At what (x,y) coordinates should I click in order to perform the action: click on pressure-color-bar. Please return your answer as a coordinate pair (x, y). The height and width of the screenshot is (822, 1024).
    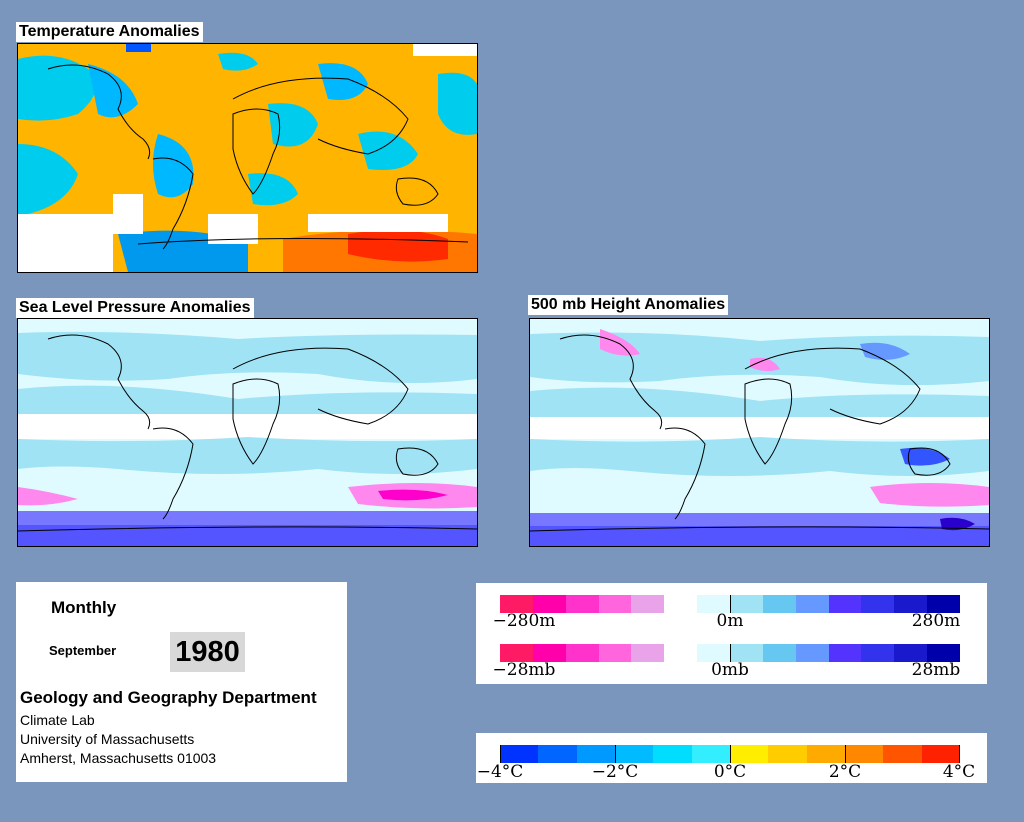
    Looking at the image, I should click on (730, 653).